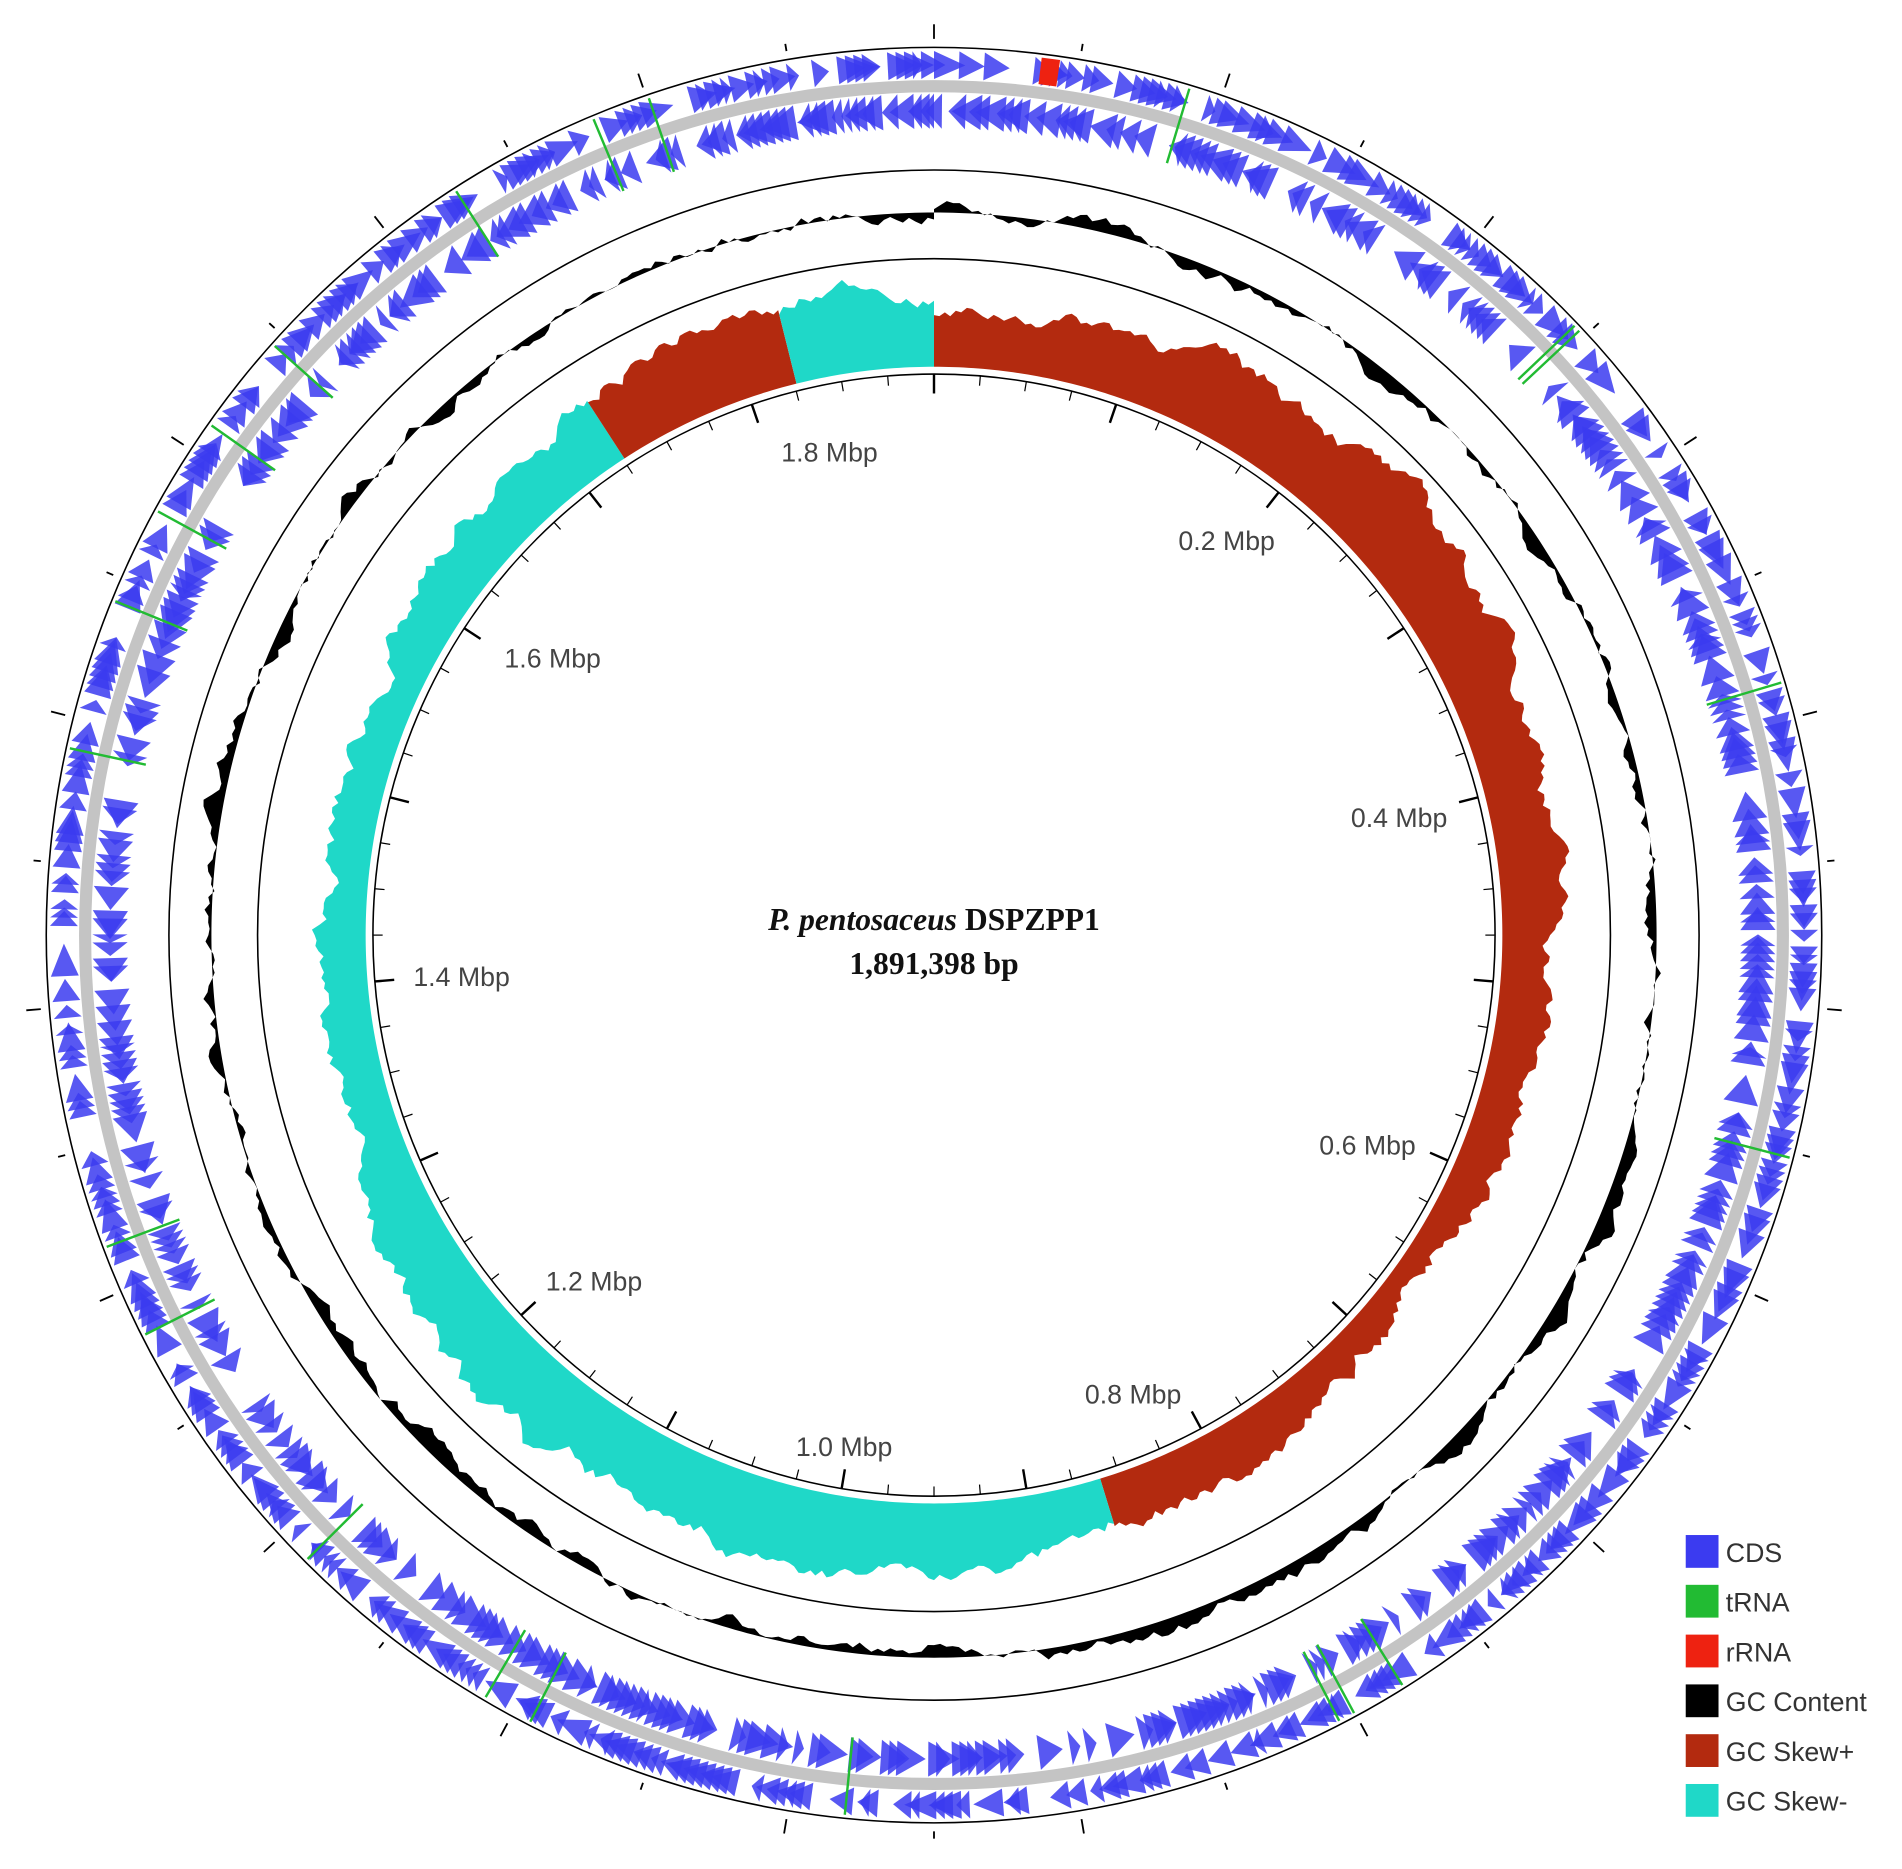 The width and height of the screenshot is (1902, 1869). What do you see at coordinates (933, 963) in the screenshot?
I see `genome-size: 1,891,398 bp` at bounding box center [933, 963].